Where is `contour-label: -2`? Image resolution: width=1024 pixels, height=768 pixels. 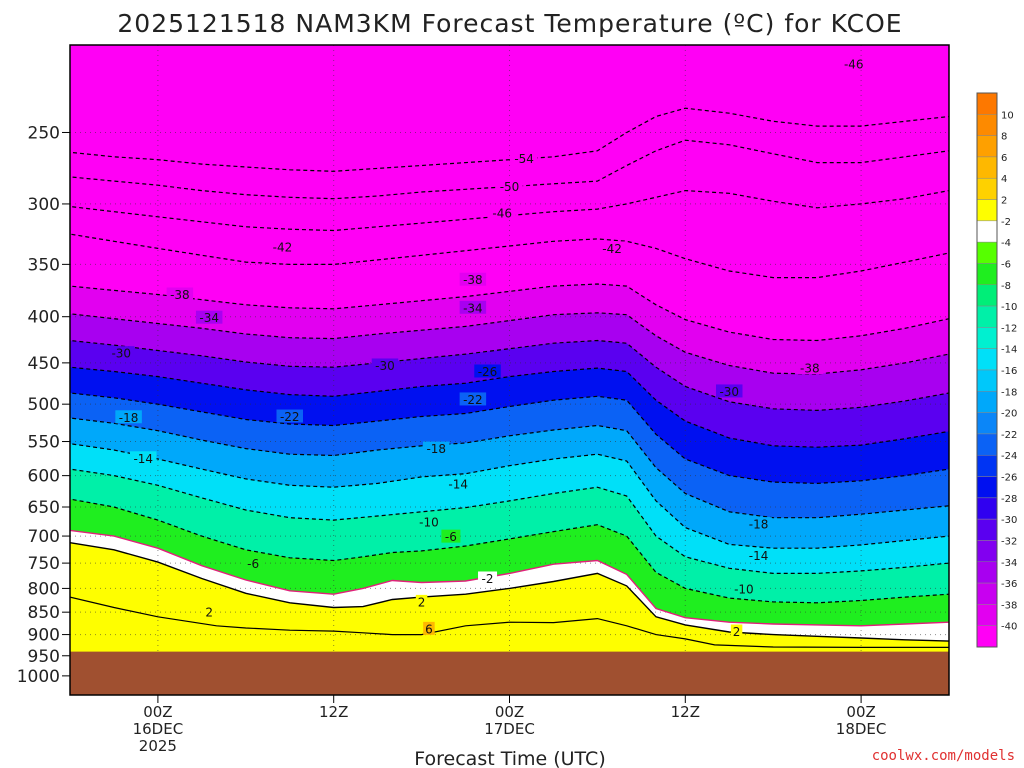
contour-label: -2 is located at coordinates (488, 579).